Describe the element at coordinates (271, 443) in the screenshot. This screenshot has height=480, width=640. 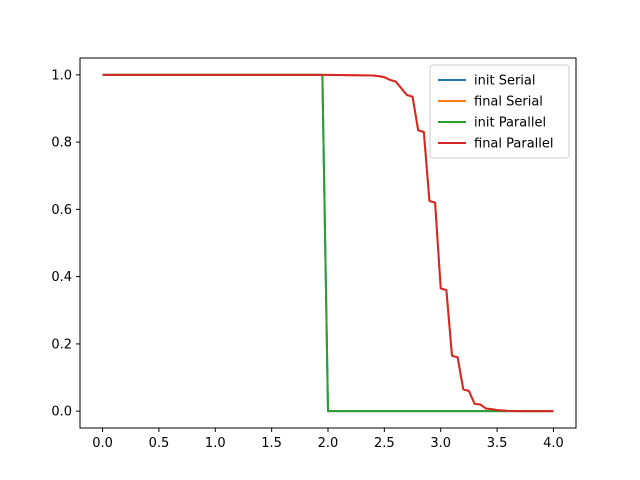
I see `x-tick-label: 1.5` at that location.